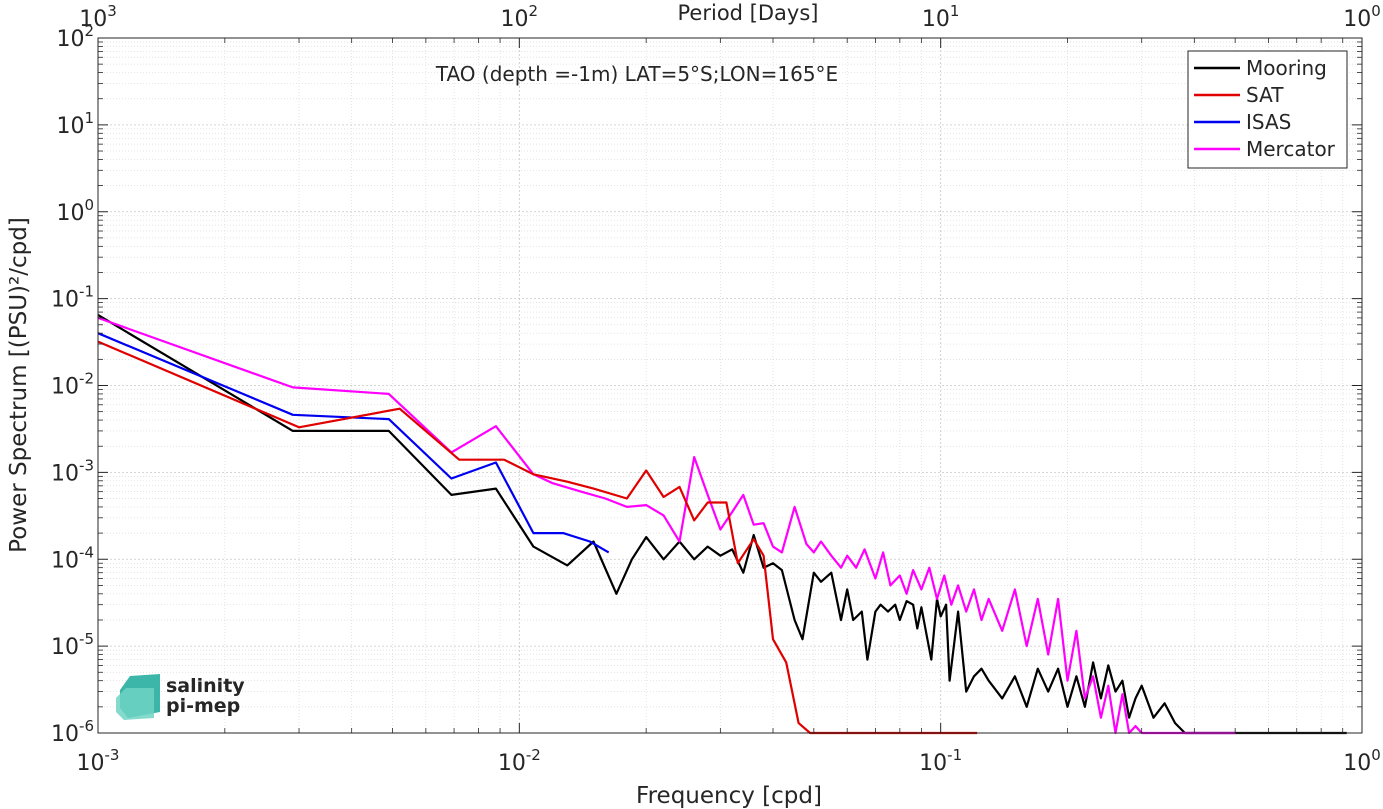 The width and height of the screenshot is (1383, 809). What do you see at coordinates (1286, 68) in the screenshot?
I see `legend-label-mooring: Mooring` at bounding box center [1286, 68].